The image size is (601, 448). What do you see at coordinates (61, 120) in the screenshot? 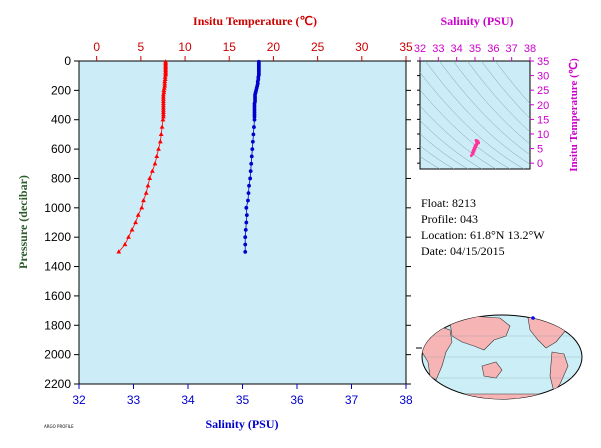
I see `y-tick-label: 400` at bounding box center [61, 120].